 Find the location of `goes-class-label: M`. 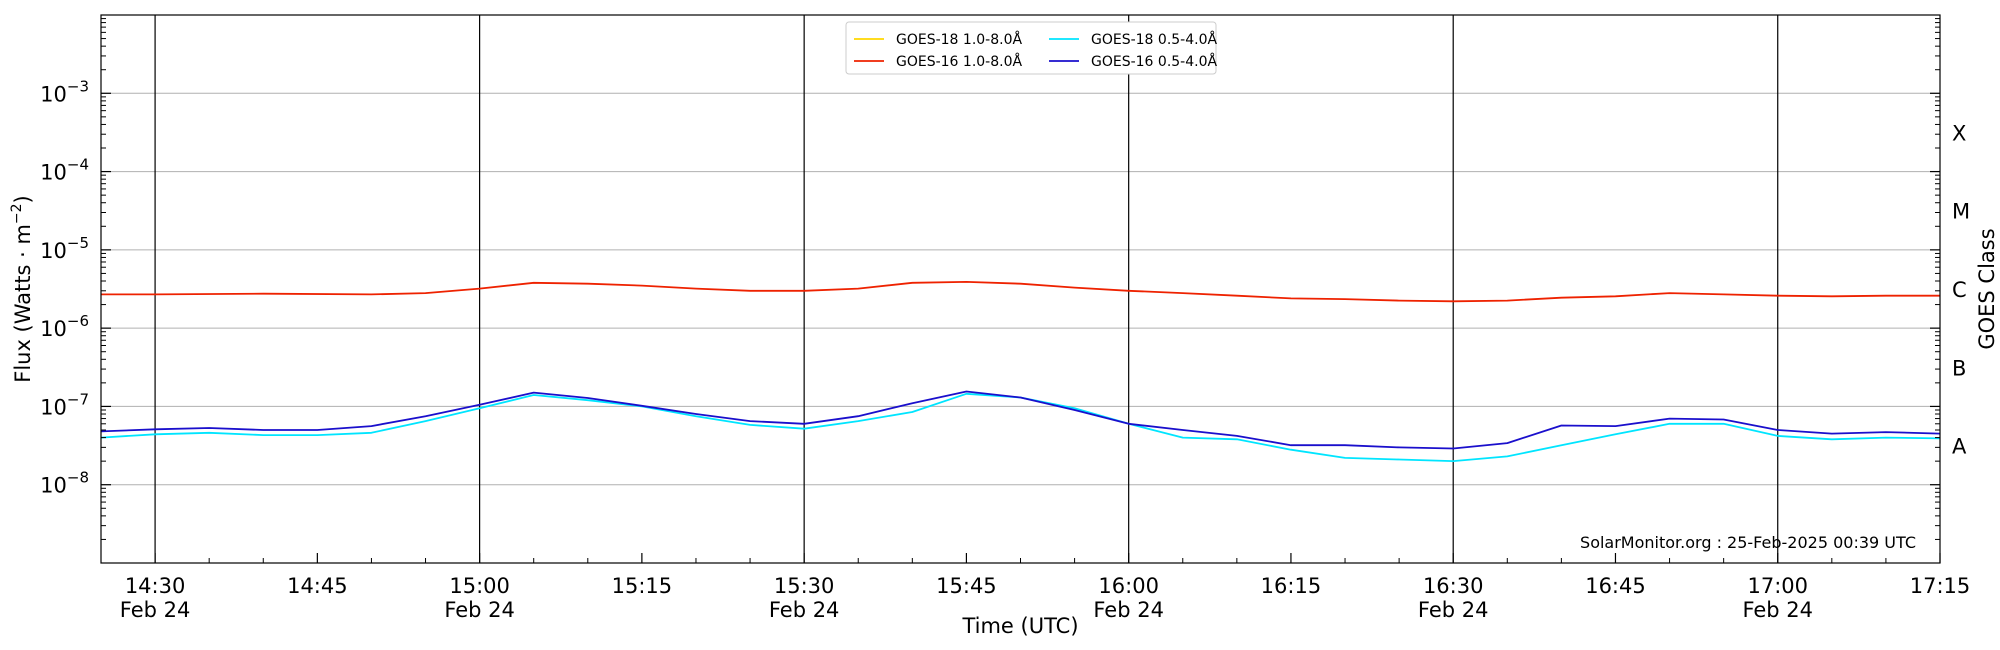

goes-class-label: M is located at coordinates (1961, 212).